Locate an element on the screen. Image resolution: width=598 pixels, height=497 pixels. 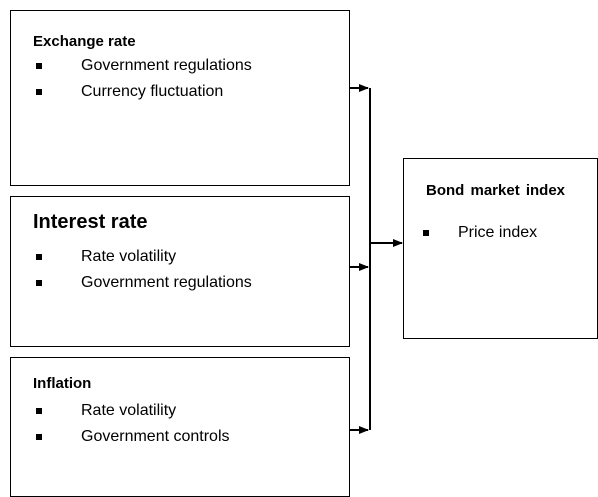
node-title: Exchange rate is located at coordinates (84, 41).